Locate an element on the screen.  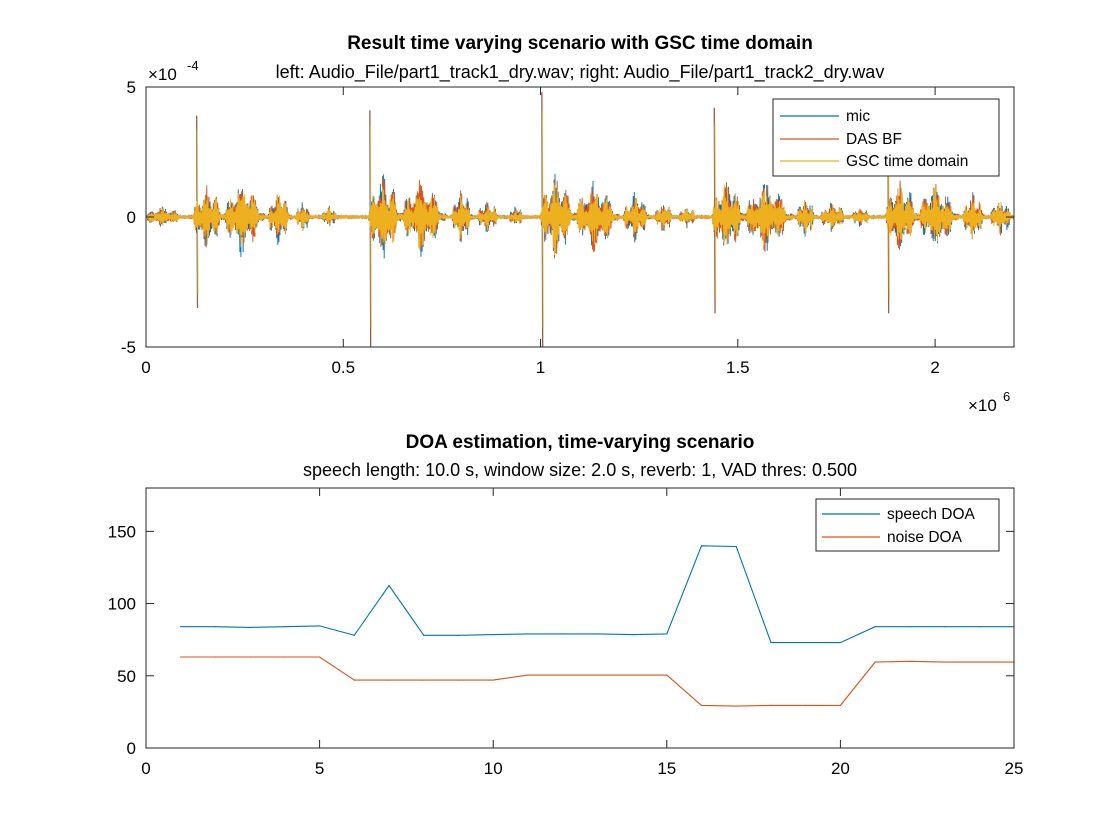
waveform-legend: mic DAS BF GSC time domain is located at coordinates (886, 137).